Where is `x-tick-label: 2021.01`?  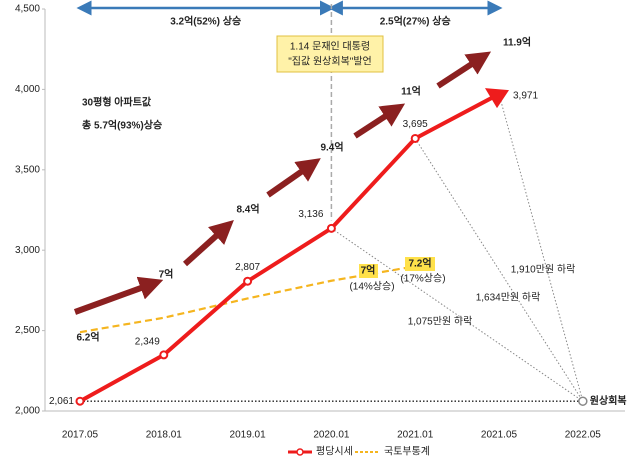
x-tick-label: 2021.01 is located at coordinates (415, 435).